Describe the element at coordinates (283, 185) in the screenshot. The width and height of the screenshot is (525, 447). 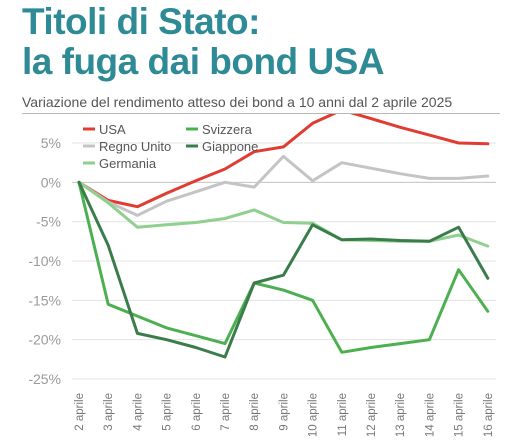
I see `series-line-regno-unito` at that location.